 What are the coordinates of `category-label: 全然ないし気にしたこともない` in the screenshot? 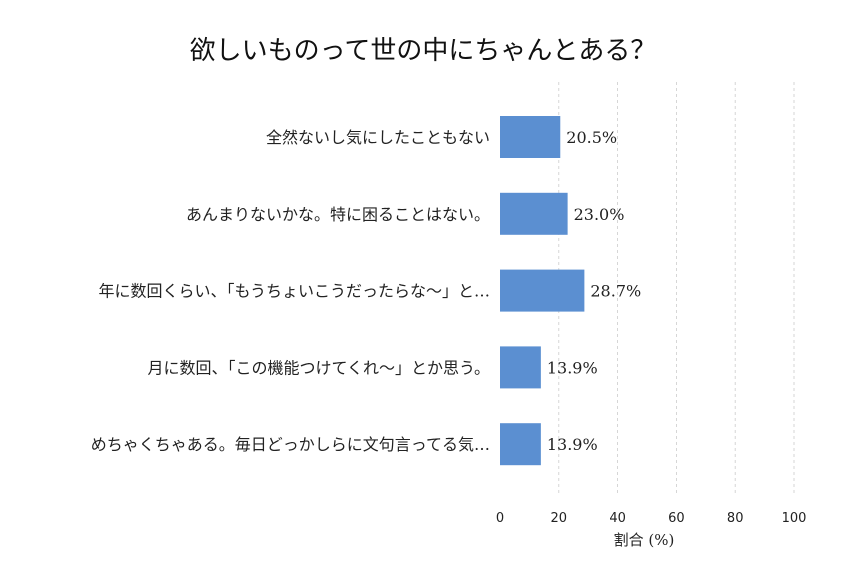 It's located at (378, 137).